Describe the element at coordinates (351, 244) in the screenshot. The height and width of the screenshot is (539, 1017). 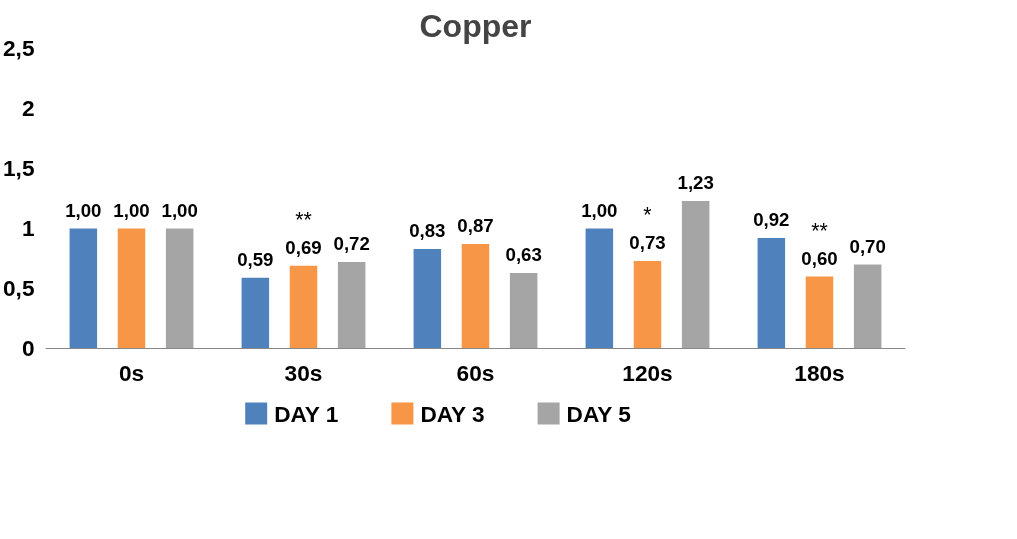
I see `data-label: 0,72` at that location.